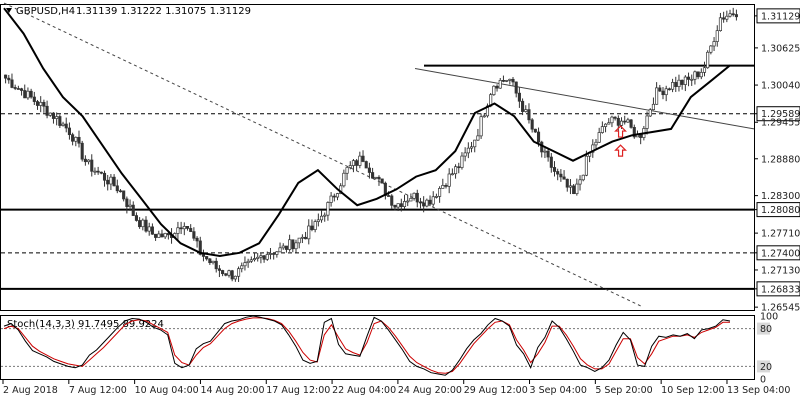 The width and height of the screenshot is (800, 404). Describe the element at coordinates (780, 308) in the screenshot. I see `price-tick-label: 1.26545` at that location.